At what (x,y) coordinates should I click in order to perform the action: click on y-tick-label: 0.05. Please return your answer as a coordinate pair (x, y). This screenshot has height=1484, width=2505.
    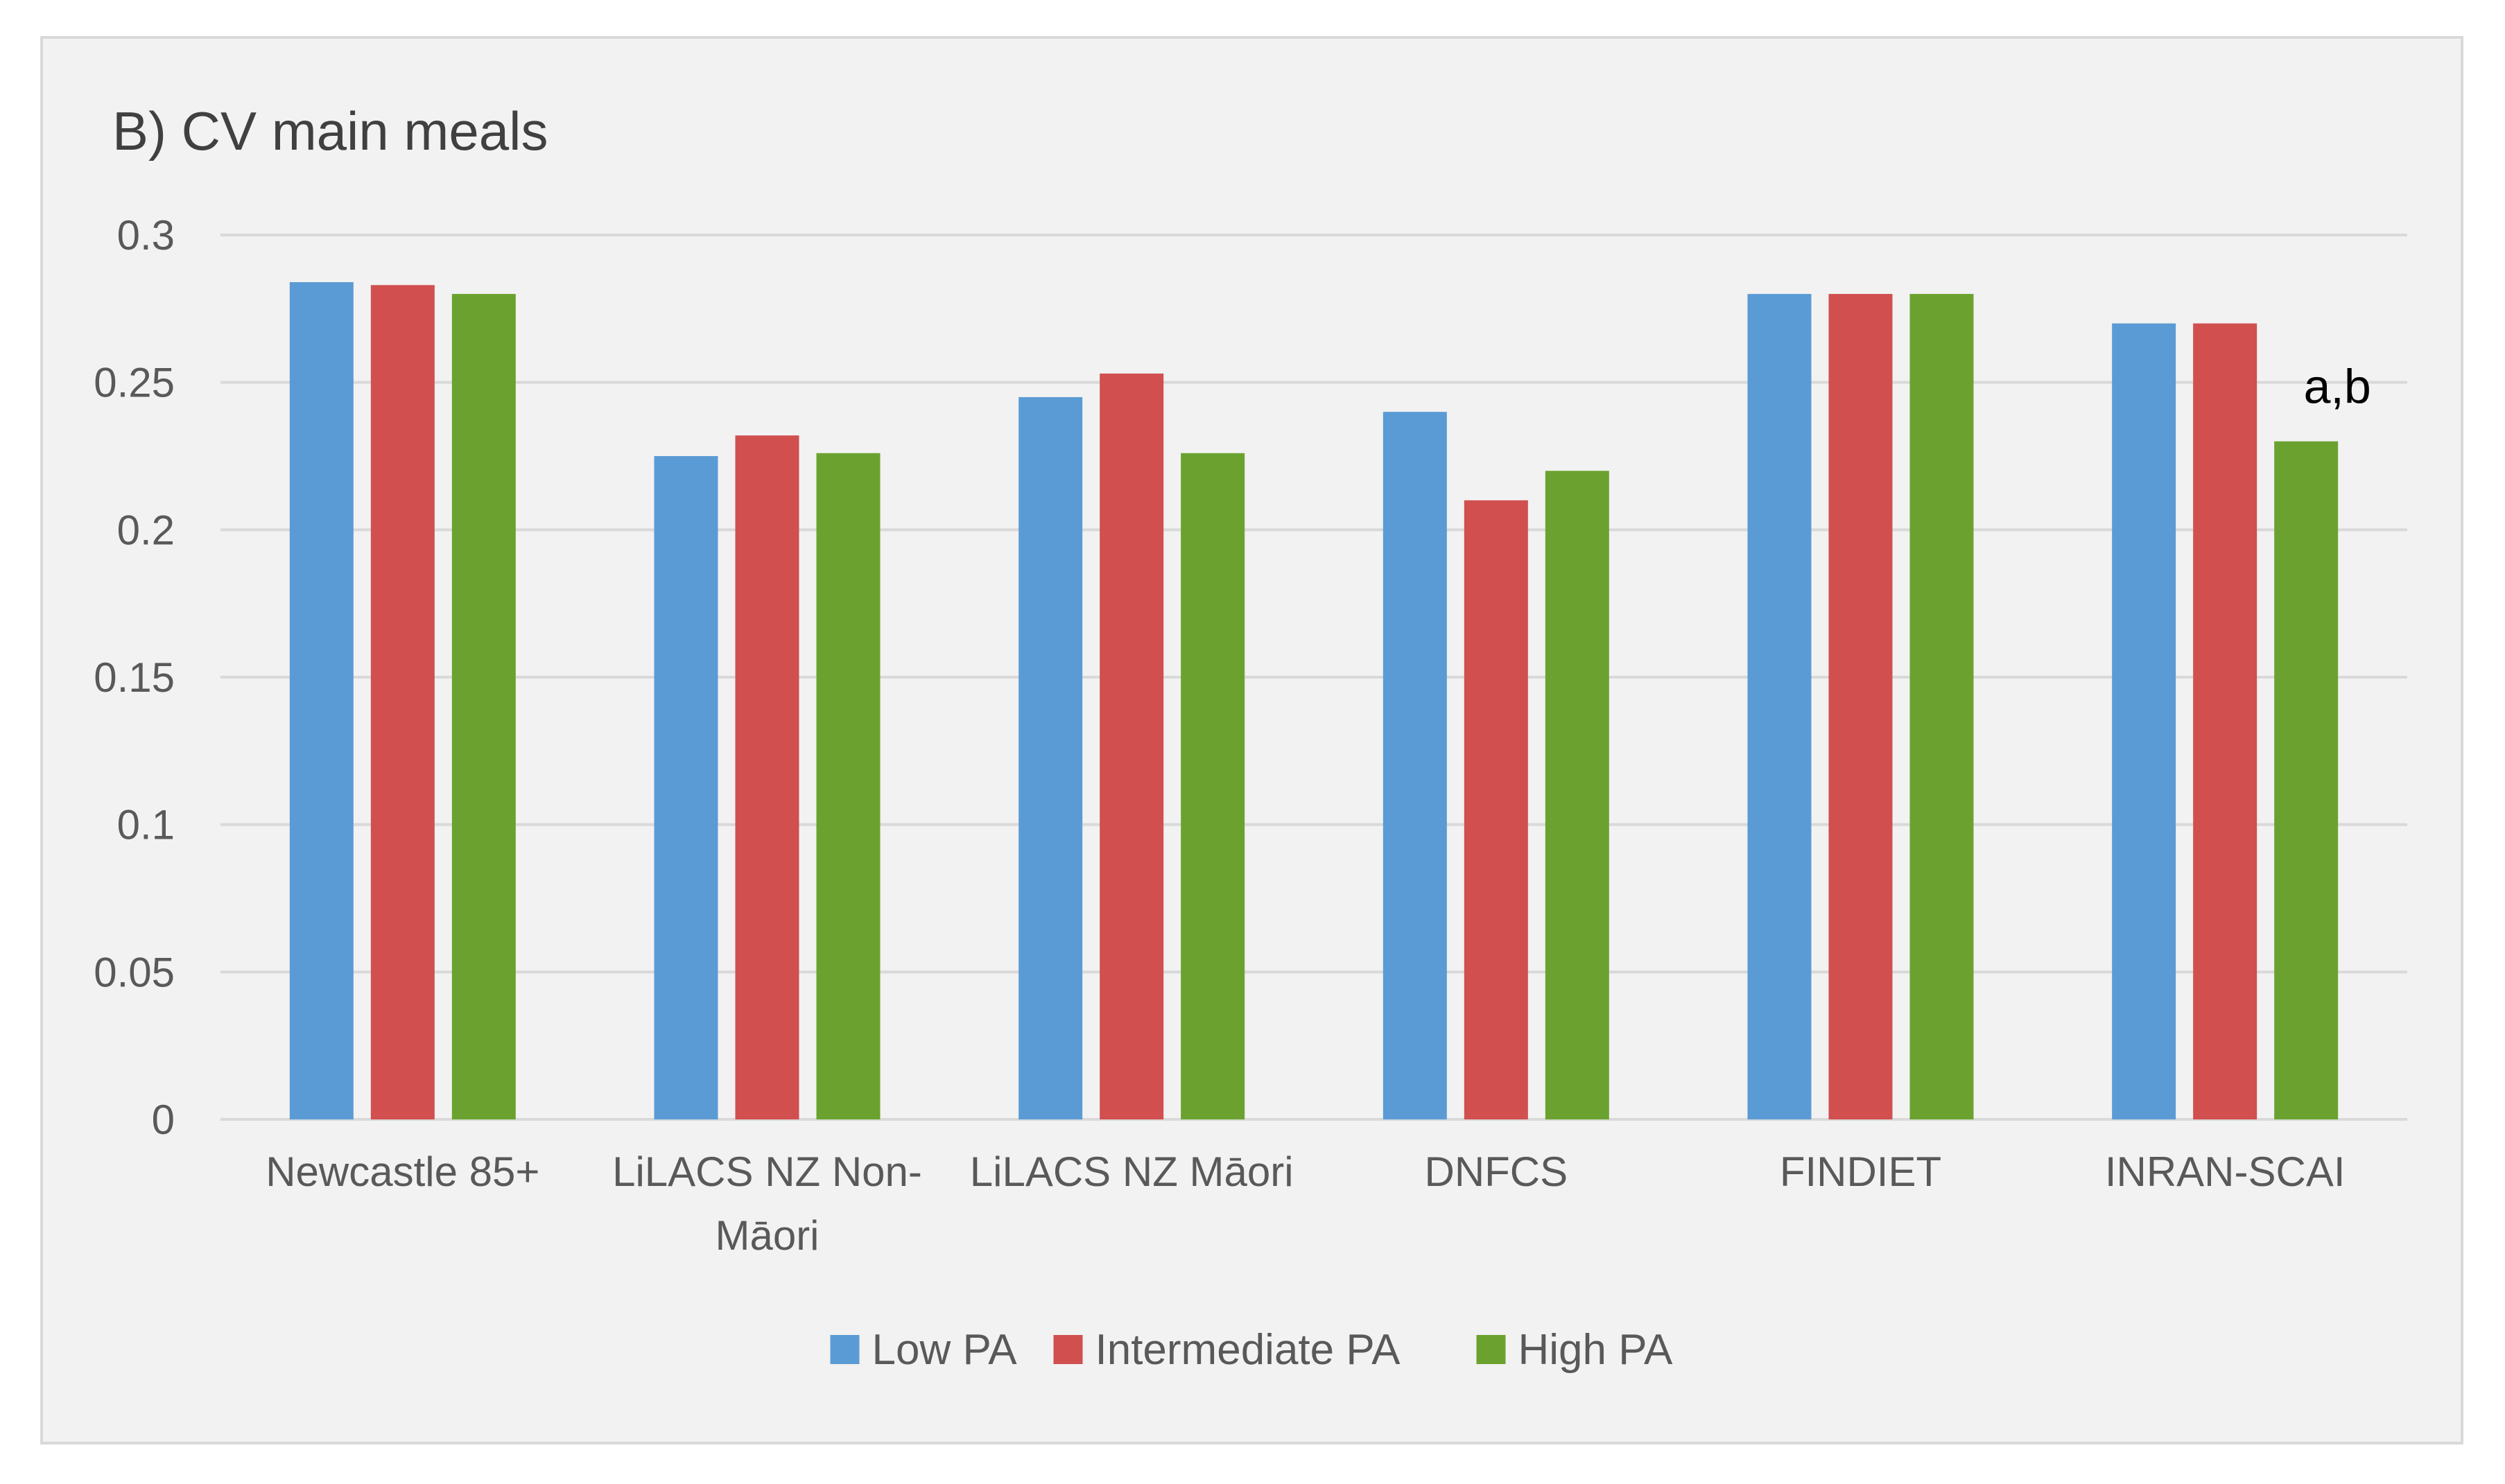
    Looking at the image, I should click on (134, 972).